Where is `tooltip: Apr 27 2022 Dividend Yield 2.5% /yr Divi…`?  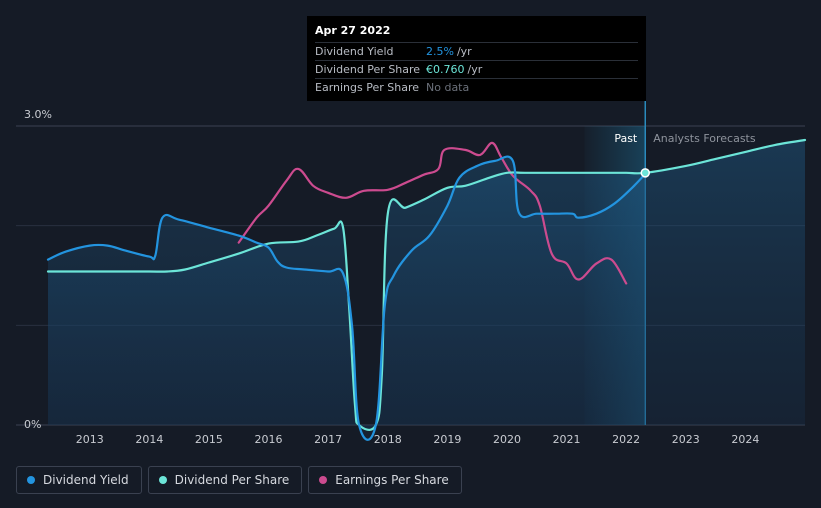
tooltip: Apr 27 2022 Dividend Yield 2.5% /yr Divi… is located at coordinates (476, 58).